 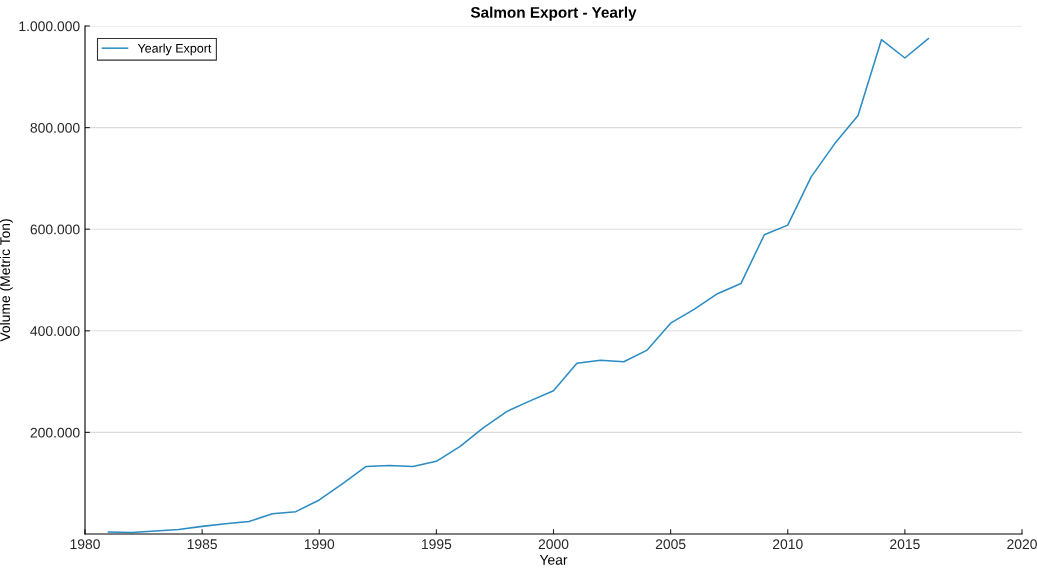 What do you see at coordinates (55, 127) in the screenshot?
I see `y-tick-label: 800.000` at bounding box center [55, 127].